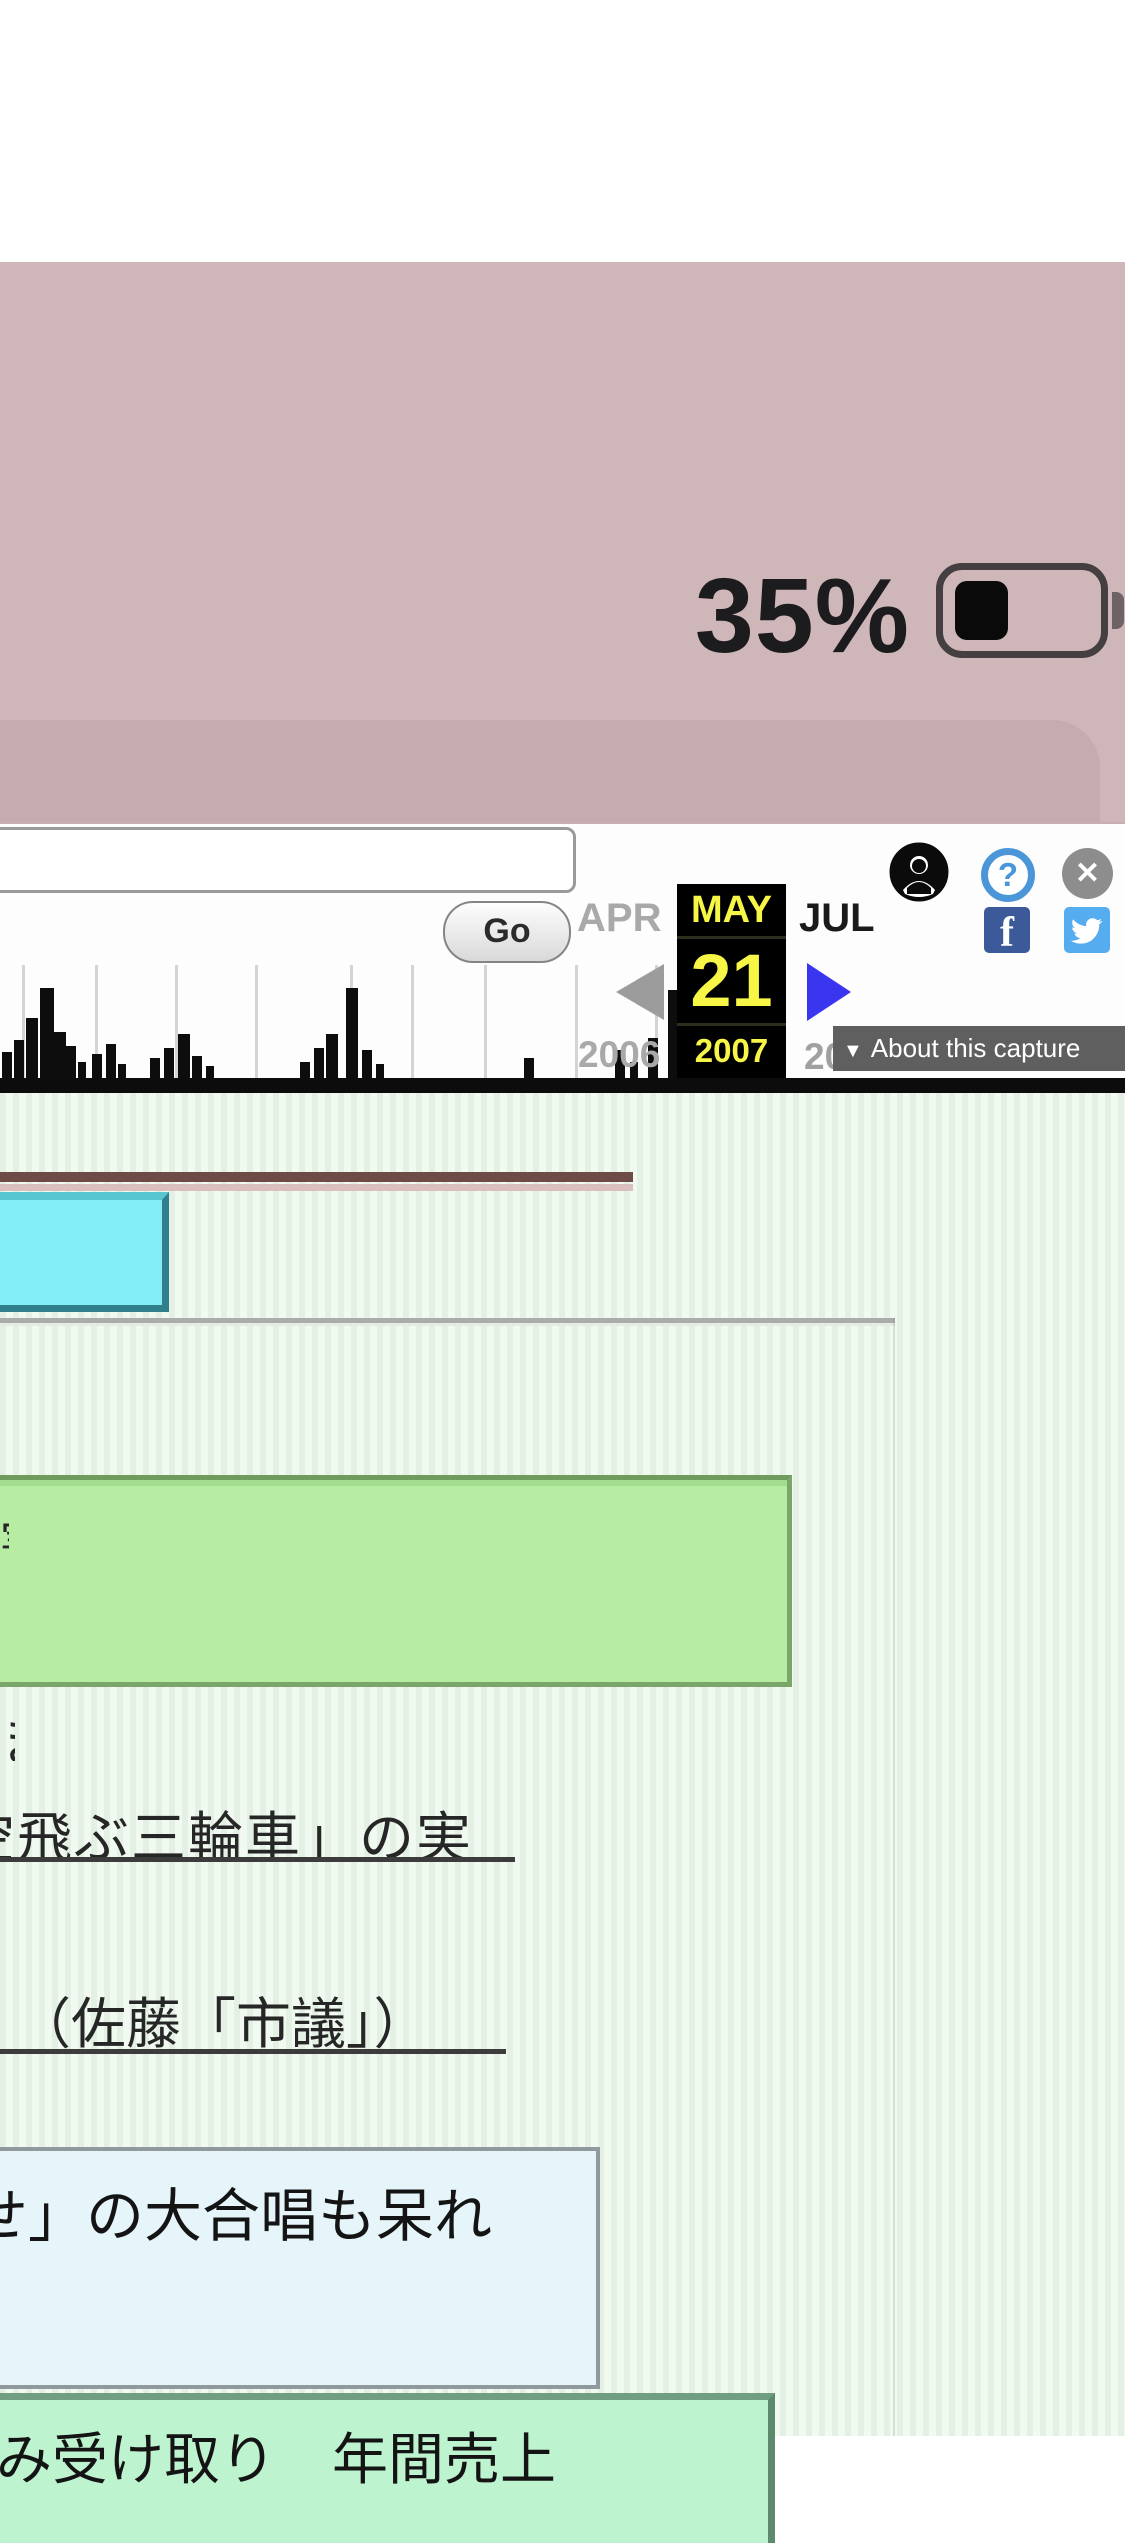 The height and width of the screenshot is (2543, 1125). What do you see at coordinates (396, 1581) in the screenshot?
I see `green-highlight-box` at bounding box center [396, 1581].